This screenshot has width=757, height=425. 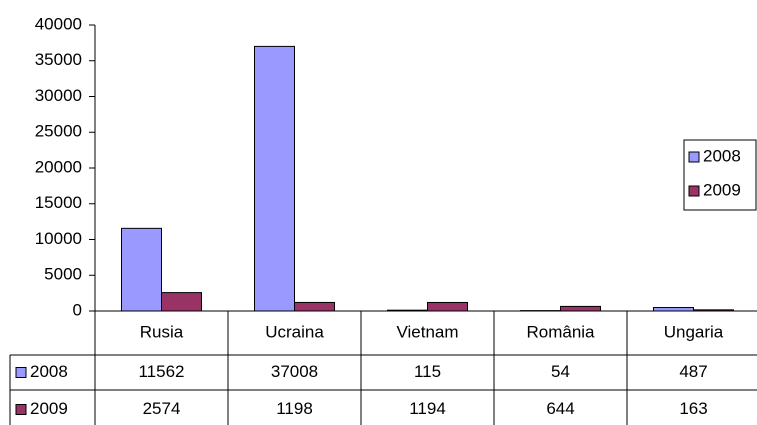 What do you see at coordinates (693, 371) in the screenshot?
I see `table-value: 487` at bounding box center [693, 371].